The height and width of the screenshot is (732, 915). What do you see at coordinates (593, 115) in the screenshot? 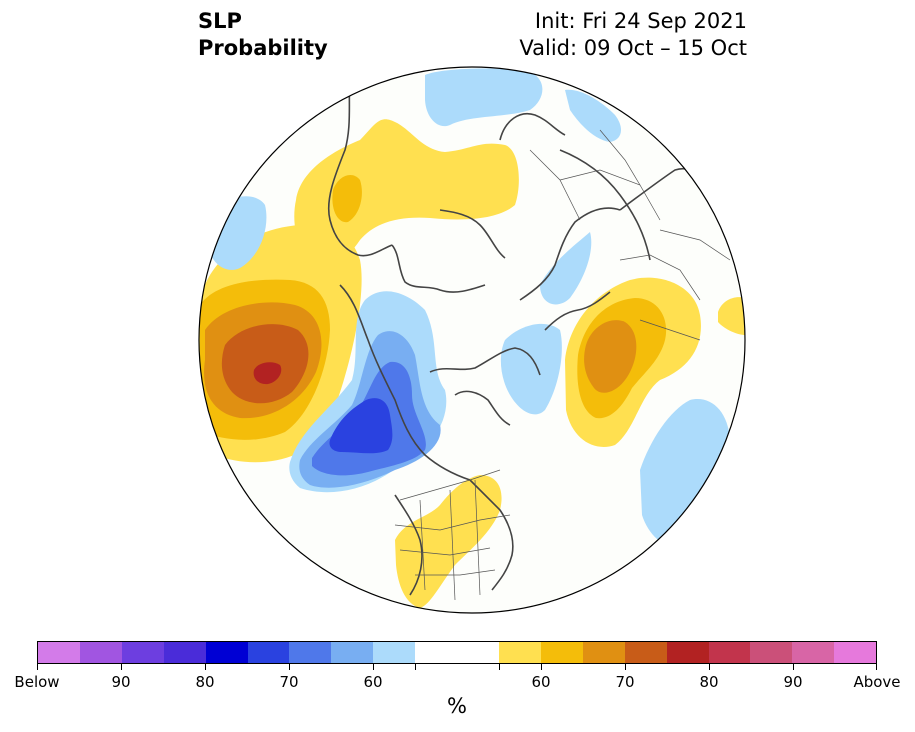
I see `below-region-china` at bounding box center [593, 115].